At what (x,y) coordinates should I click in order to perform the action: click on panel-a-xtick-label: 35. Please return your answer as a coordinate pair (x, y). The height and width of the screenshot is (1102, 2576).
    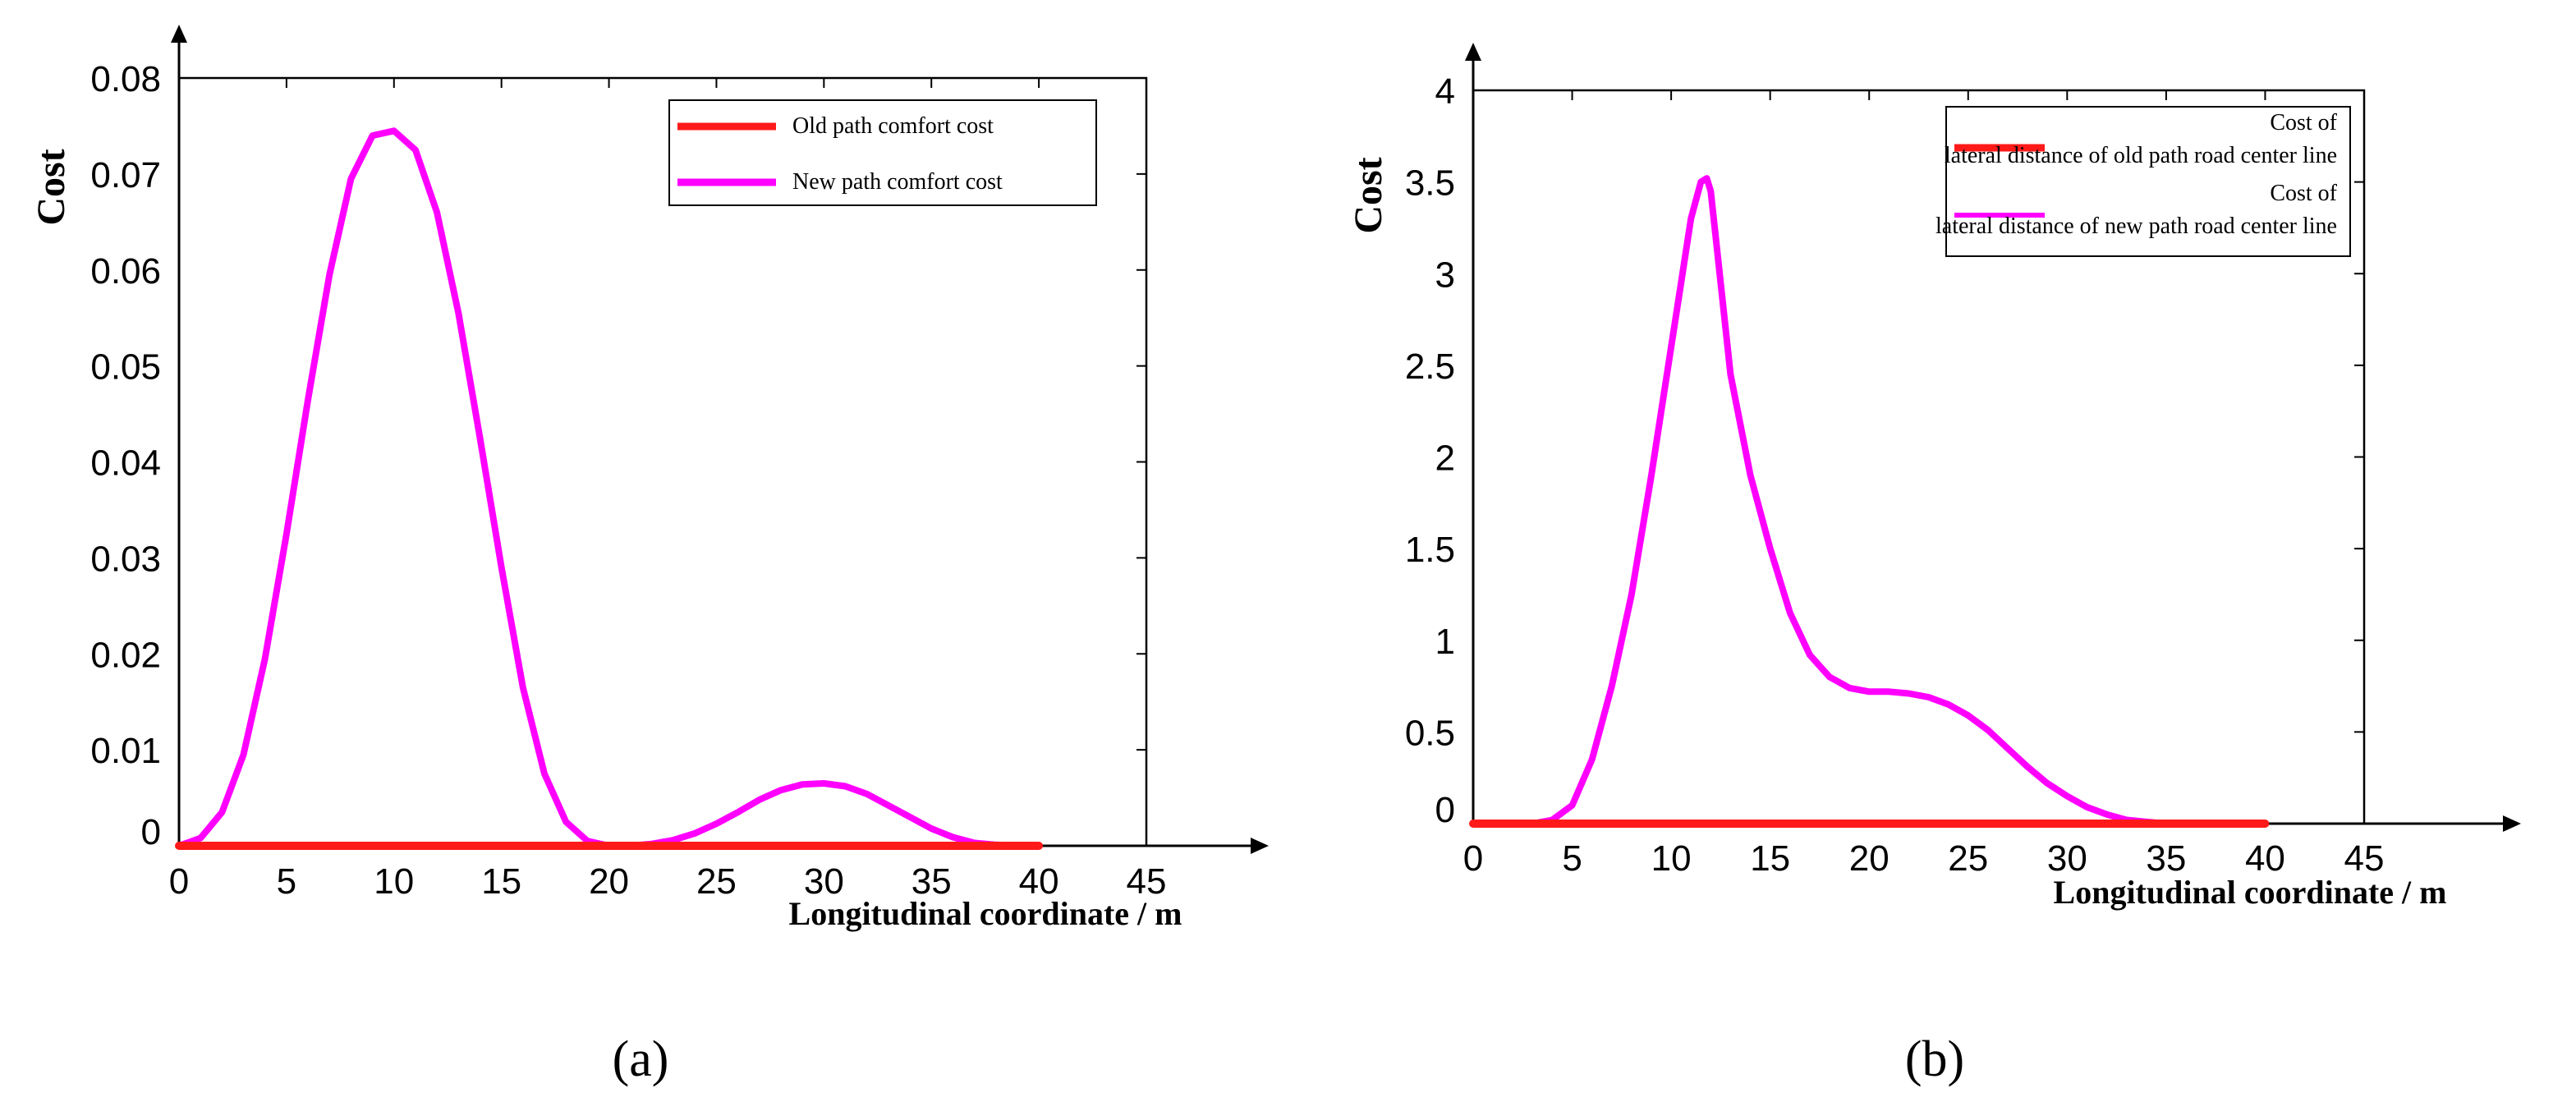
    Looking at the image, I should click on (931, 881).